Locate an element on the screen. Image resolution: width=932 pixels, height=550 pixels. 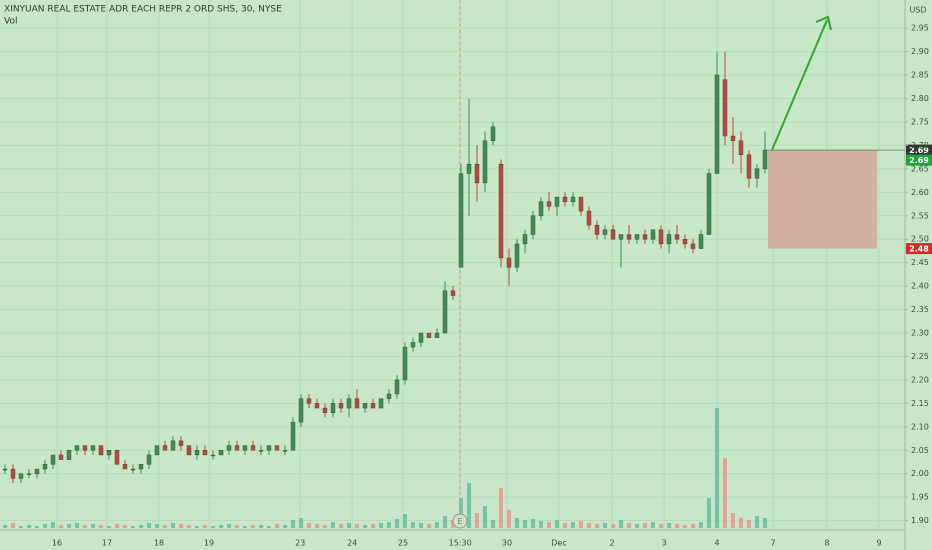
y-tick-label: 2.40 is located at coordinates (920, 286).